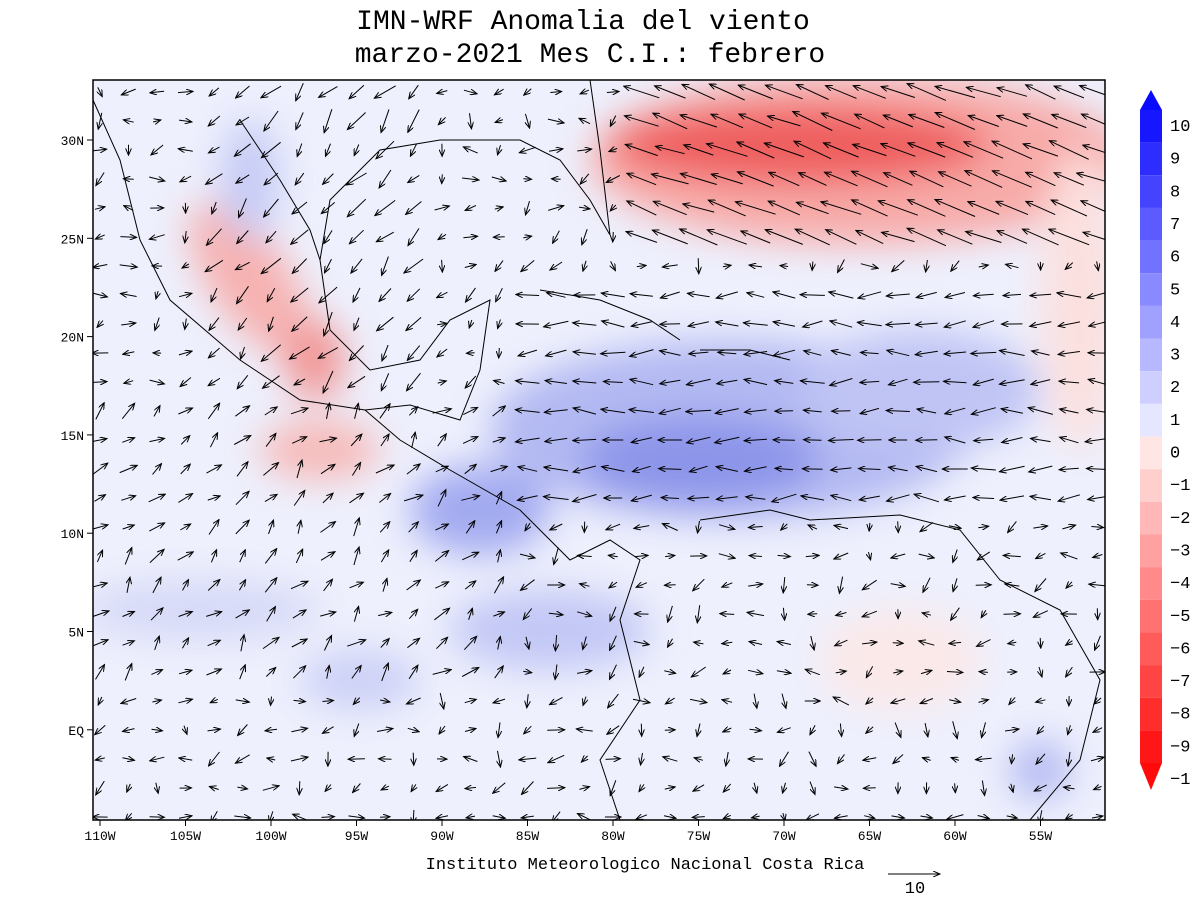 This screenshot has width=1200, height=900. Describe the element at coordinates (1151, 355) in the screenshot. I see `colorbar-box` at that location.